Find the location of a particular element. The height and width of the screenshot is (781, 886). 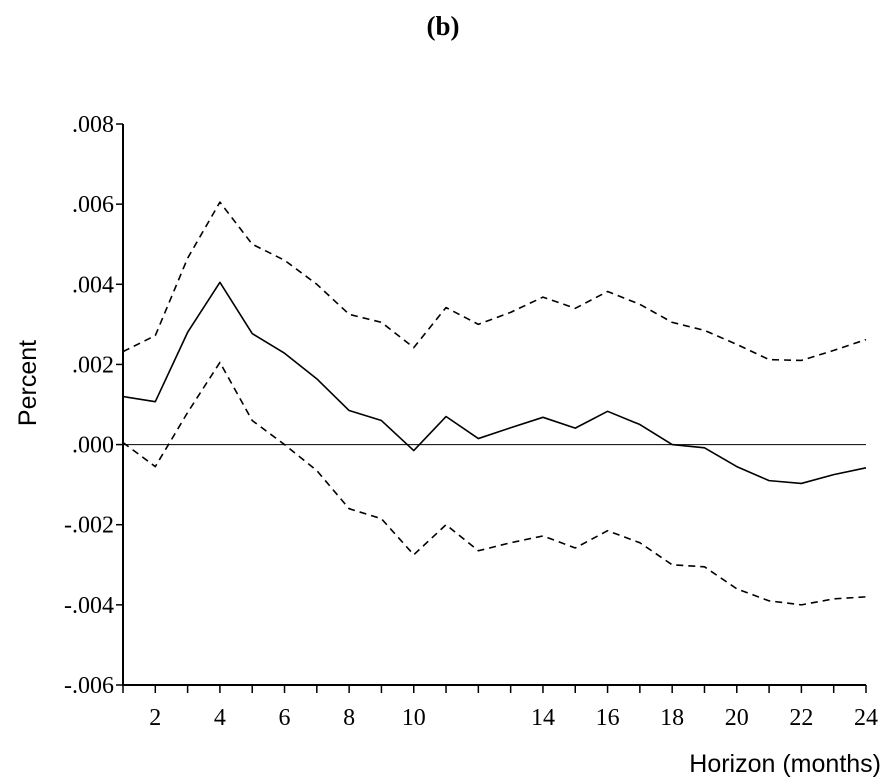

y-axis-label: Percent is located at coordinates (28, 383).